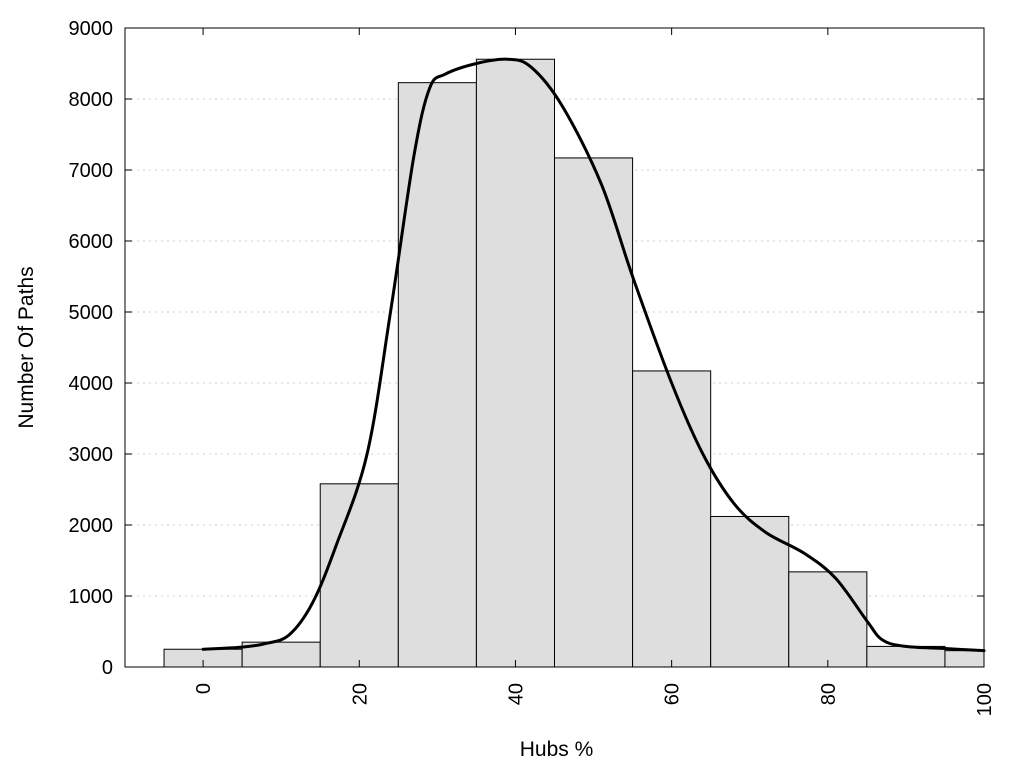  What do you see at coordinates (557, 749) in the screenshot?
I see `x-axis-label: Hubs %` at bounding box center [557, 749].